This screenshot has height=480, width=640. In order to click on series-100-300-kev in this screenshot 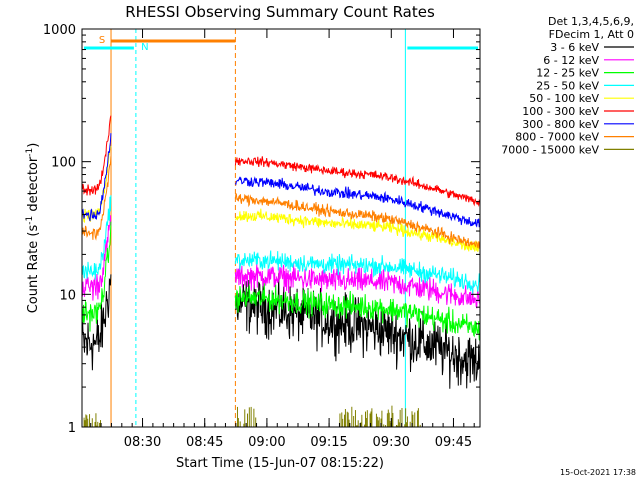, I will do `click(281, 161)`.